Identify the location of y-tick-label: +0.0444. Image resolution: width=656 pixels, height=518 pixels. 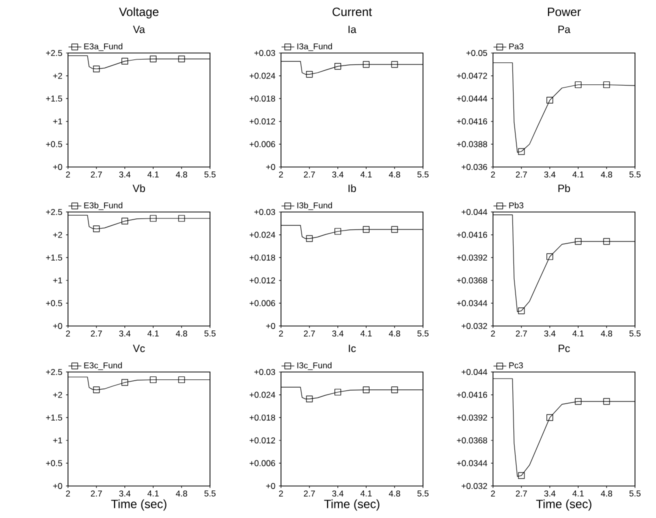
(472, 99).